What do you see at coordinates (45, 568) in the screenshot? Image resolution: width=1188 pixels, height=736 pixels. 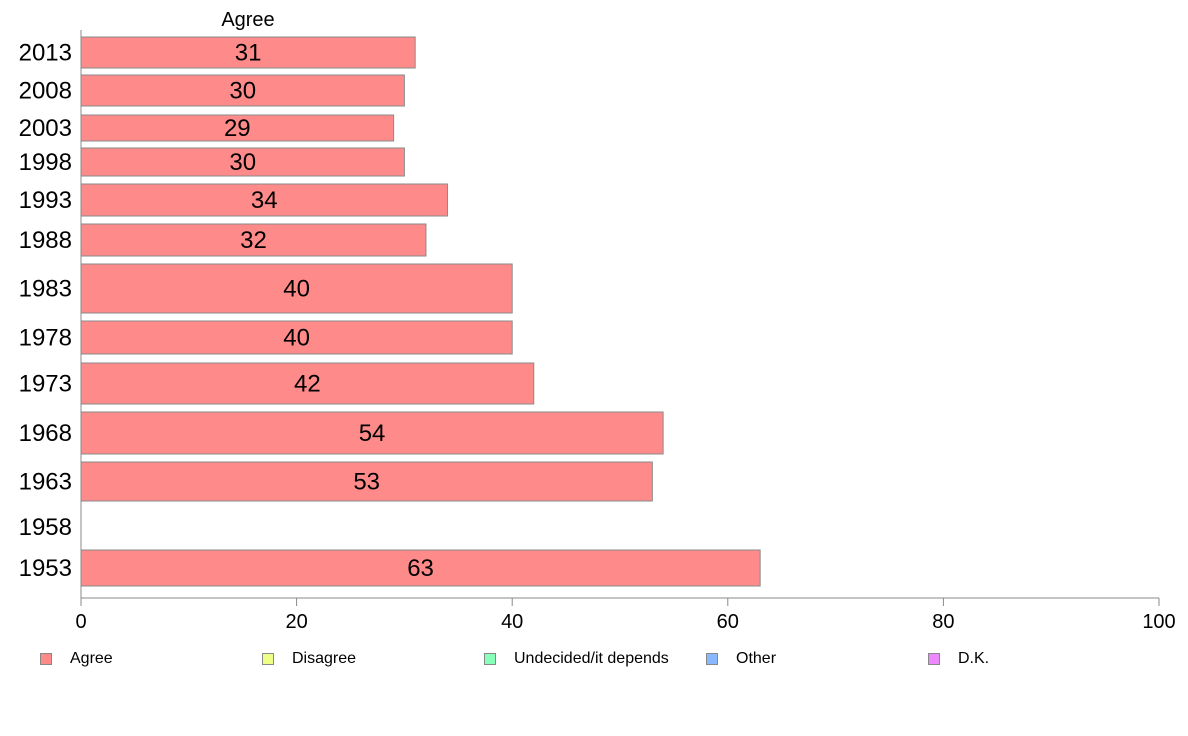 I see `year-label: 1953` at bounding box center [45, 568].